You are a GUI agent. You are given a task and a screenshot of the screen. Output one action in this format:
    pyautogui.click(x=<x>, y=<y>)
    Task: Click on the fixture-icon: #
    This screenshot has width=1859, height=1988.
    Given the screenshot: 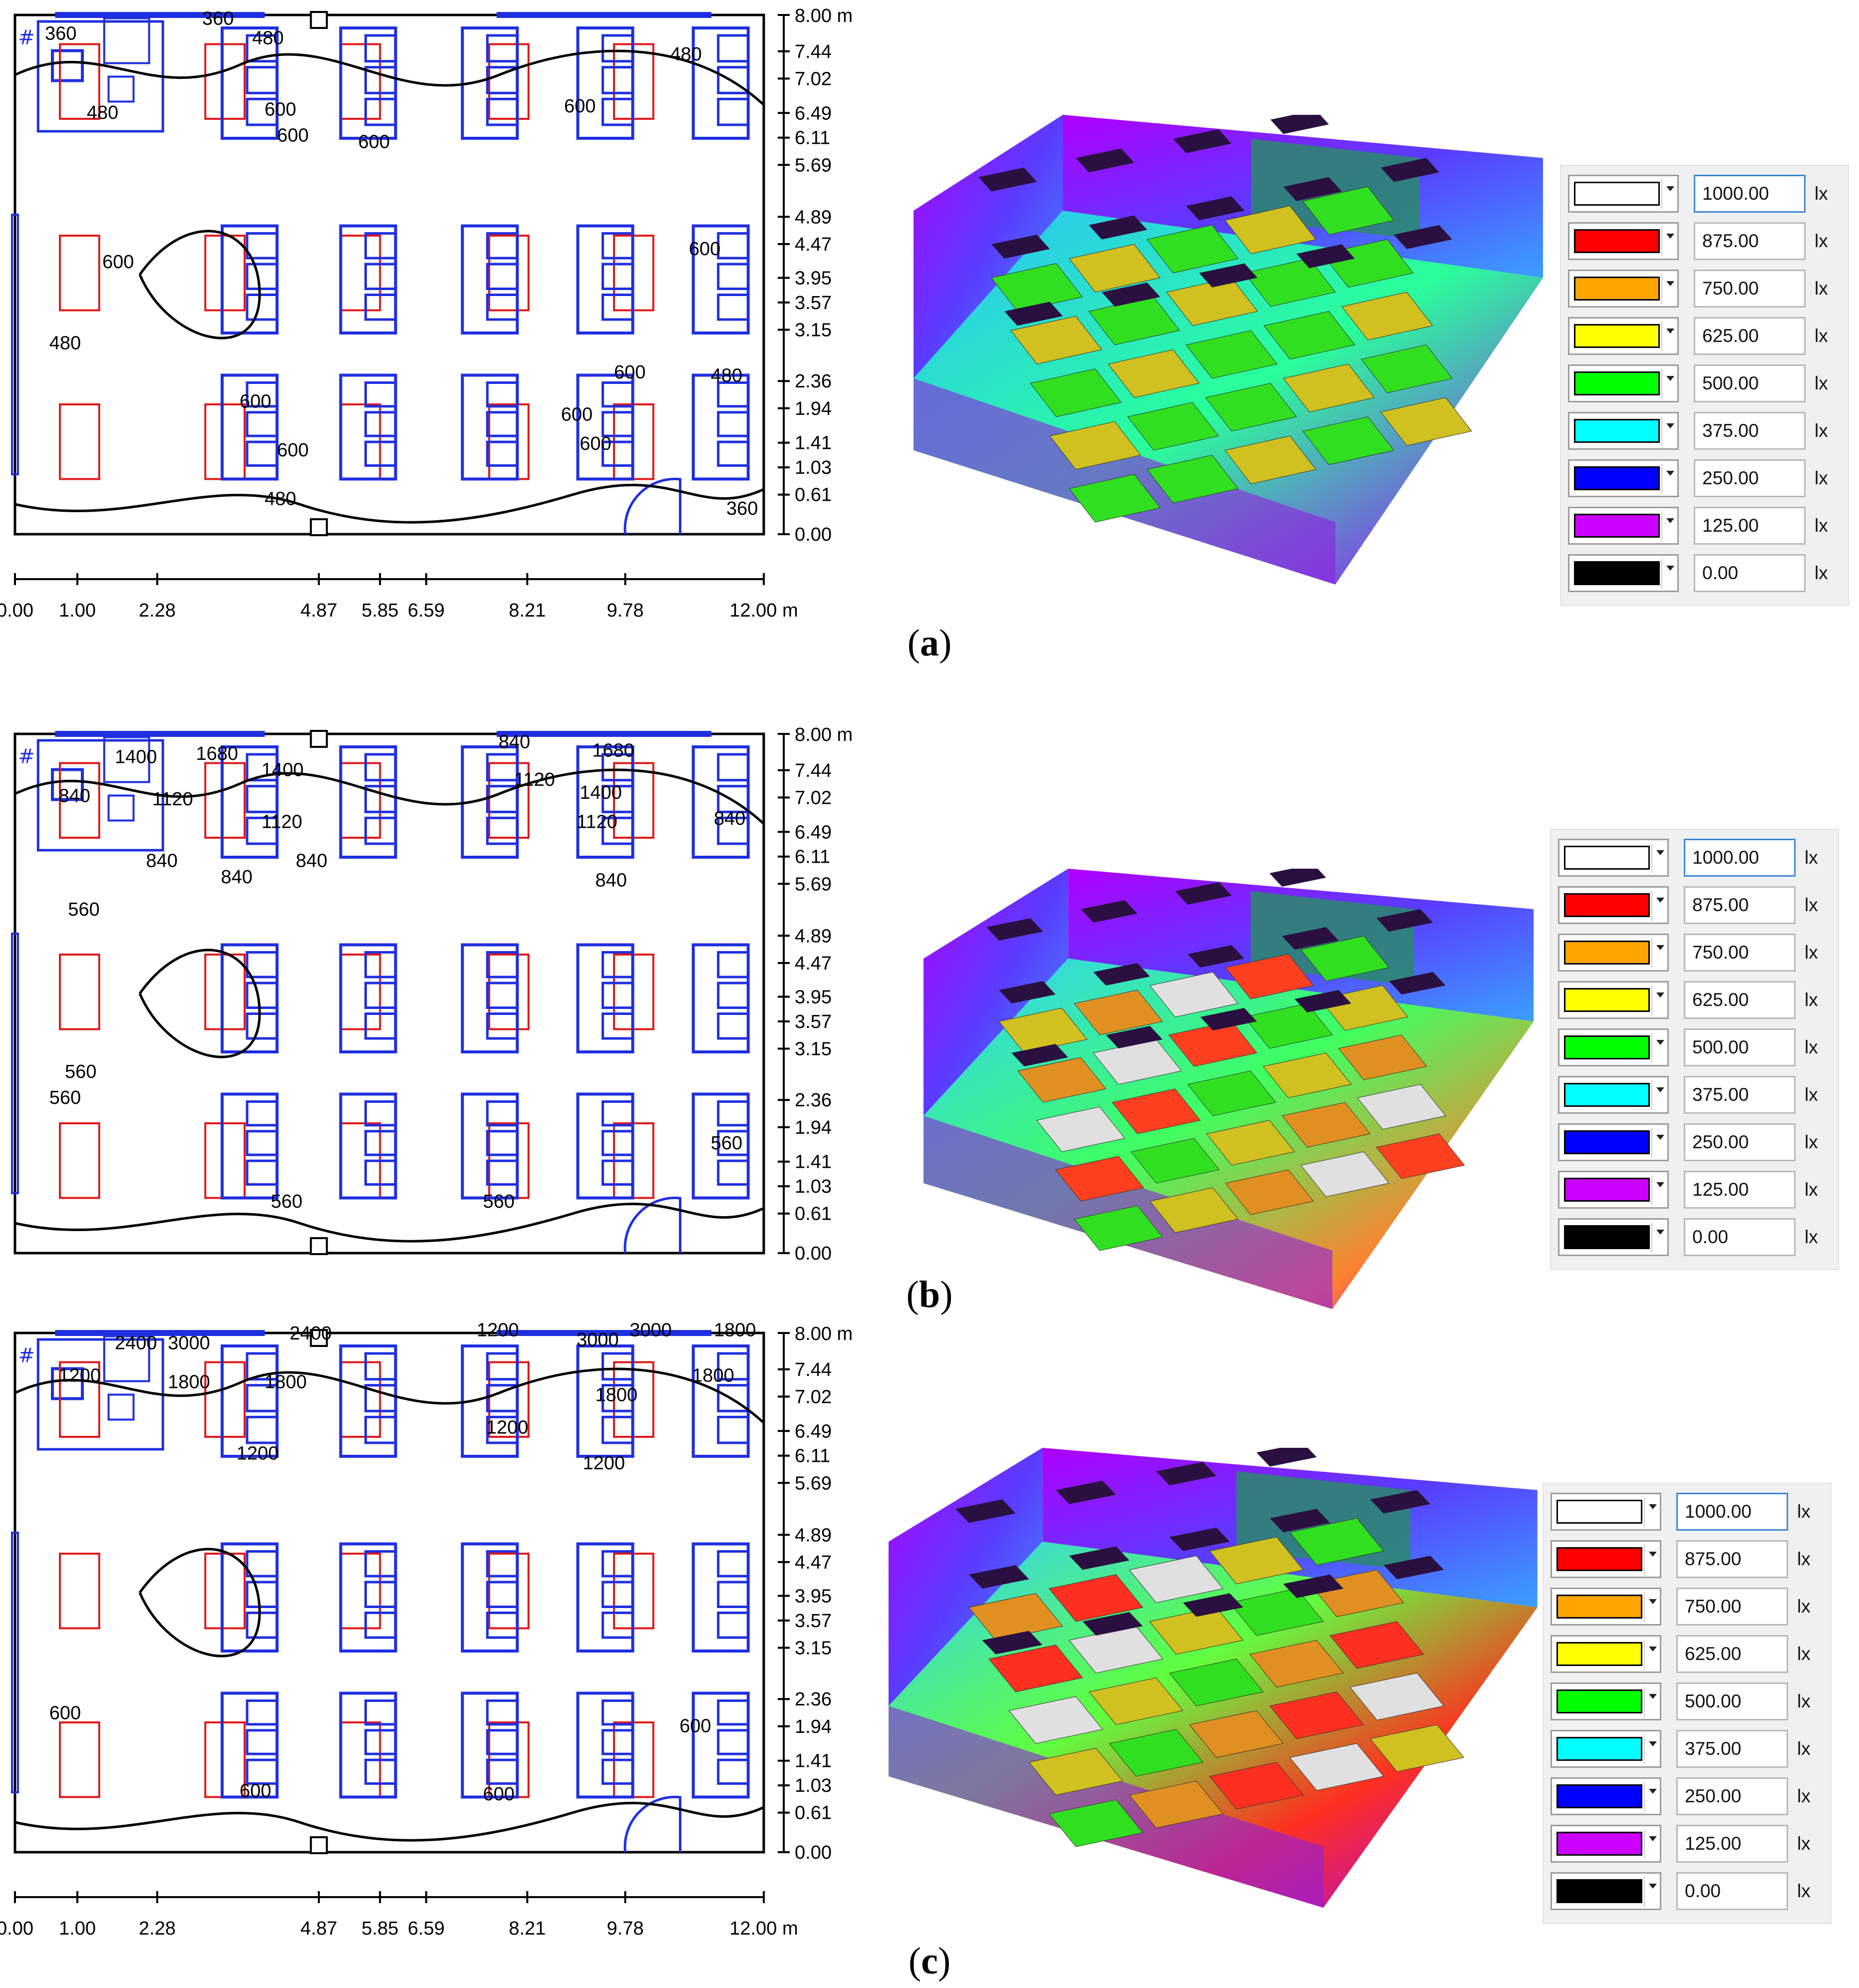 What is the action you would take?
    pyautogui.click(x=26, y=756)
    